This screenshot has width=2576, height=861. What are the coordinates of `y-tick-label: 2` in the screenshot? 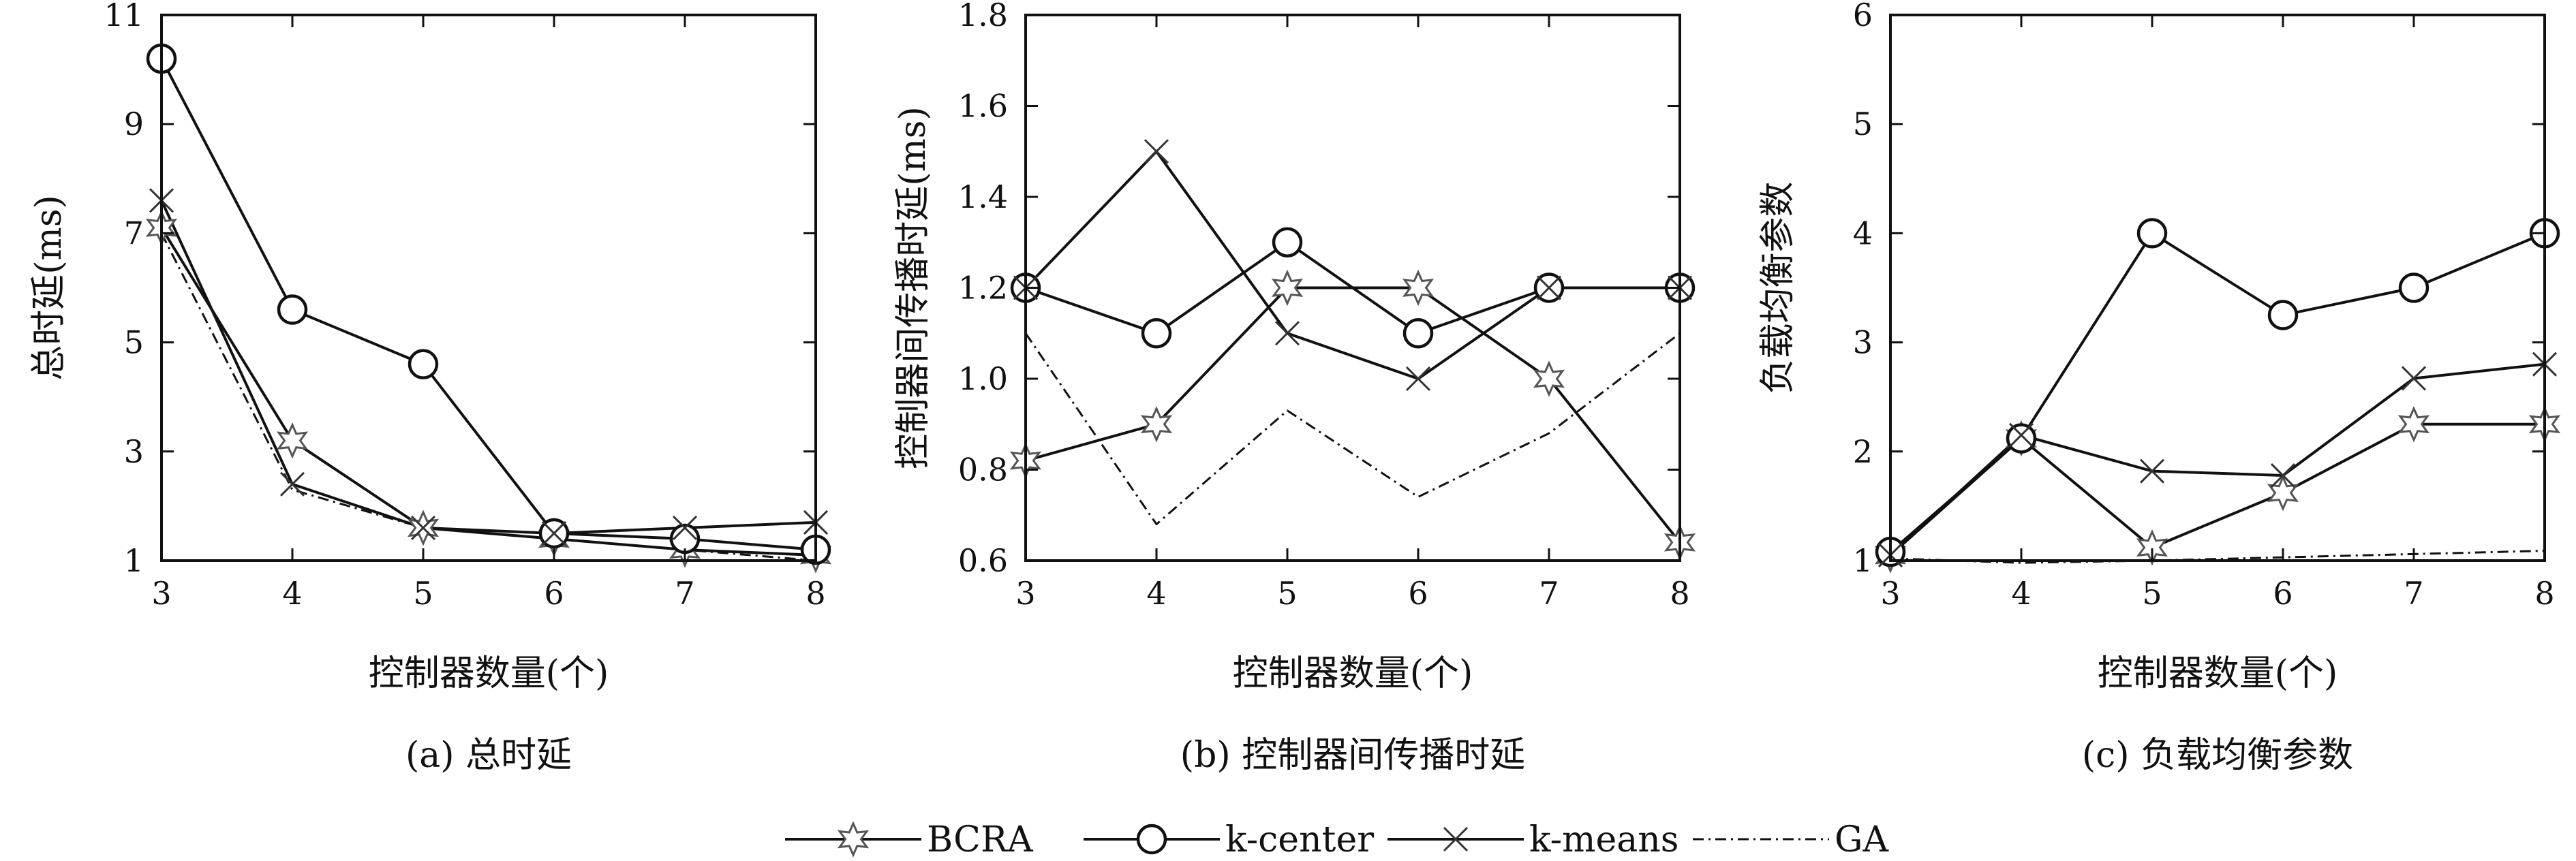 It's located at (1863, 451).